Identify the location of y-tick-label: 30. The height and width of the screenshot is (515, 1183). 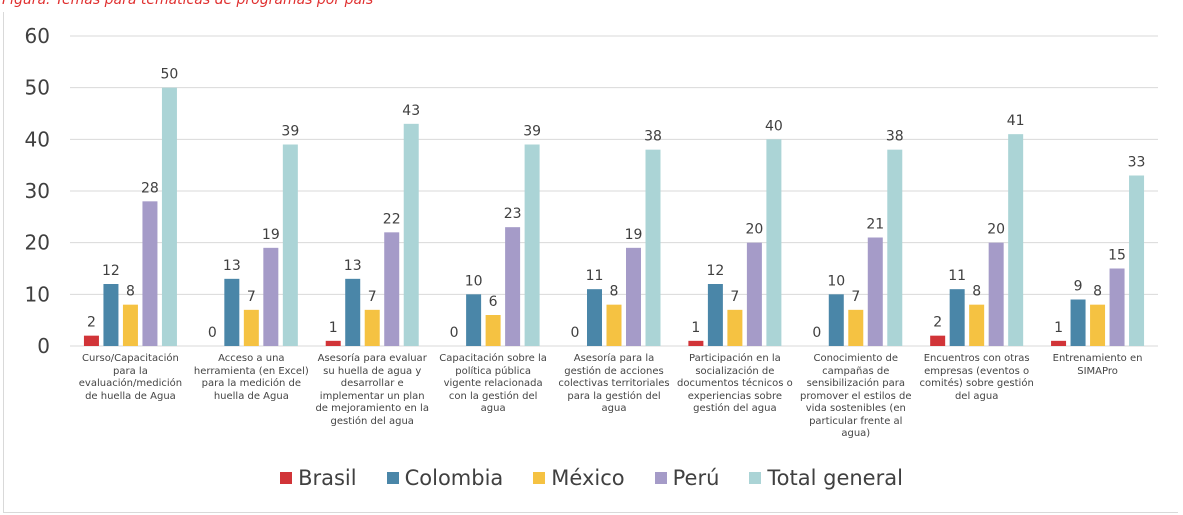
(37, 191).